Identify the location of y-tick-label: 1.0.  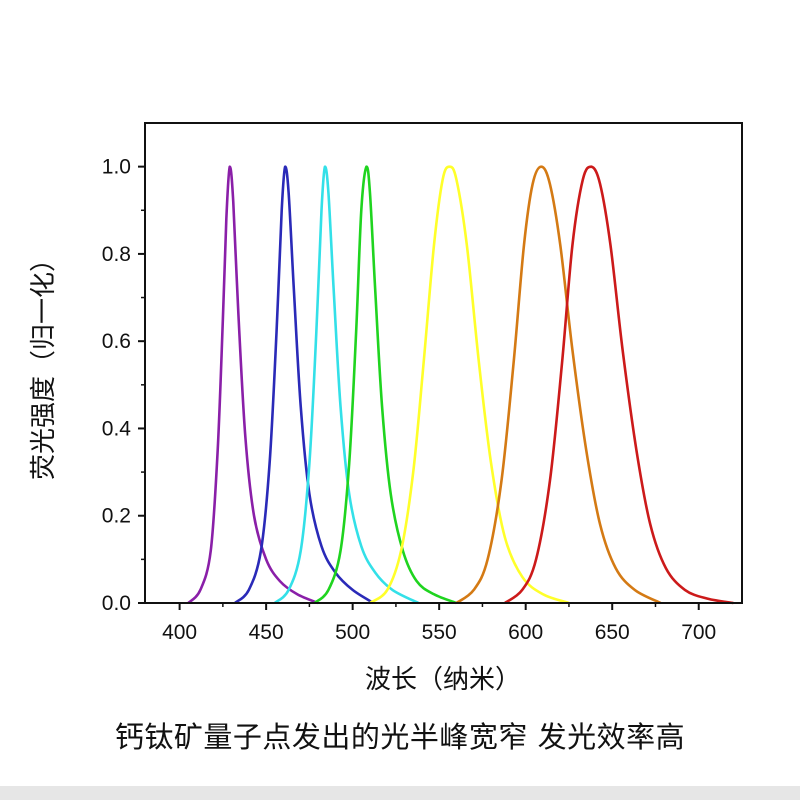
(116, 167).